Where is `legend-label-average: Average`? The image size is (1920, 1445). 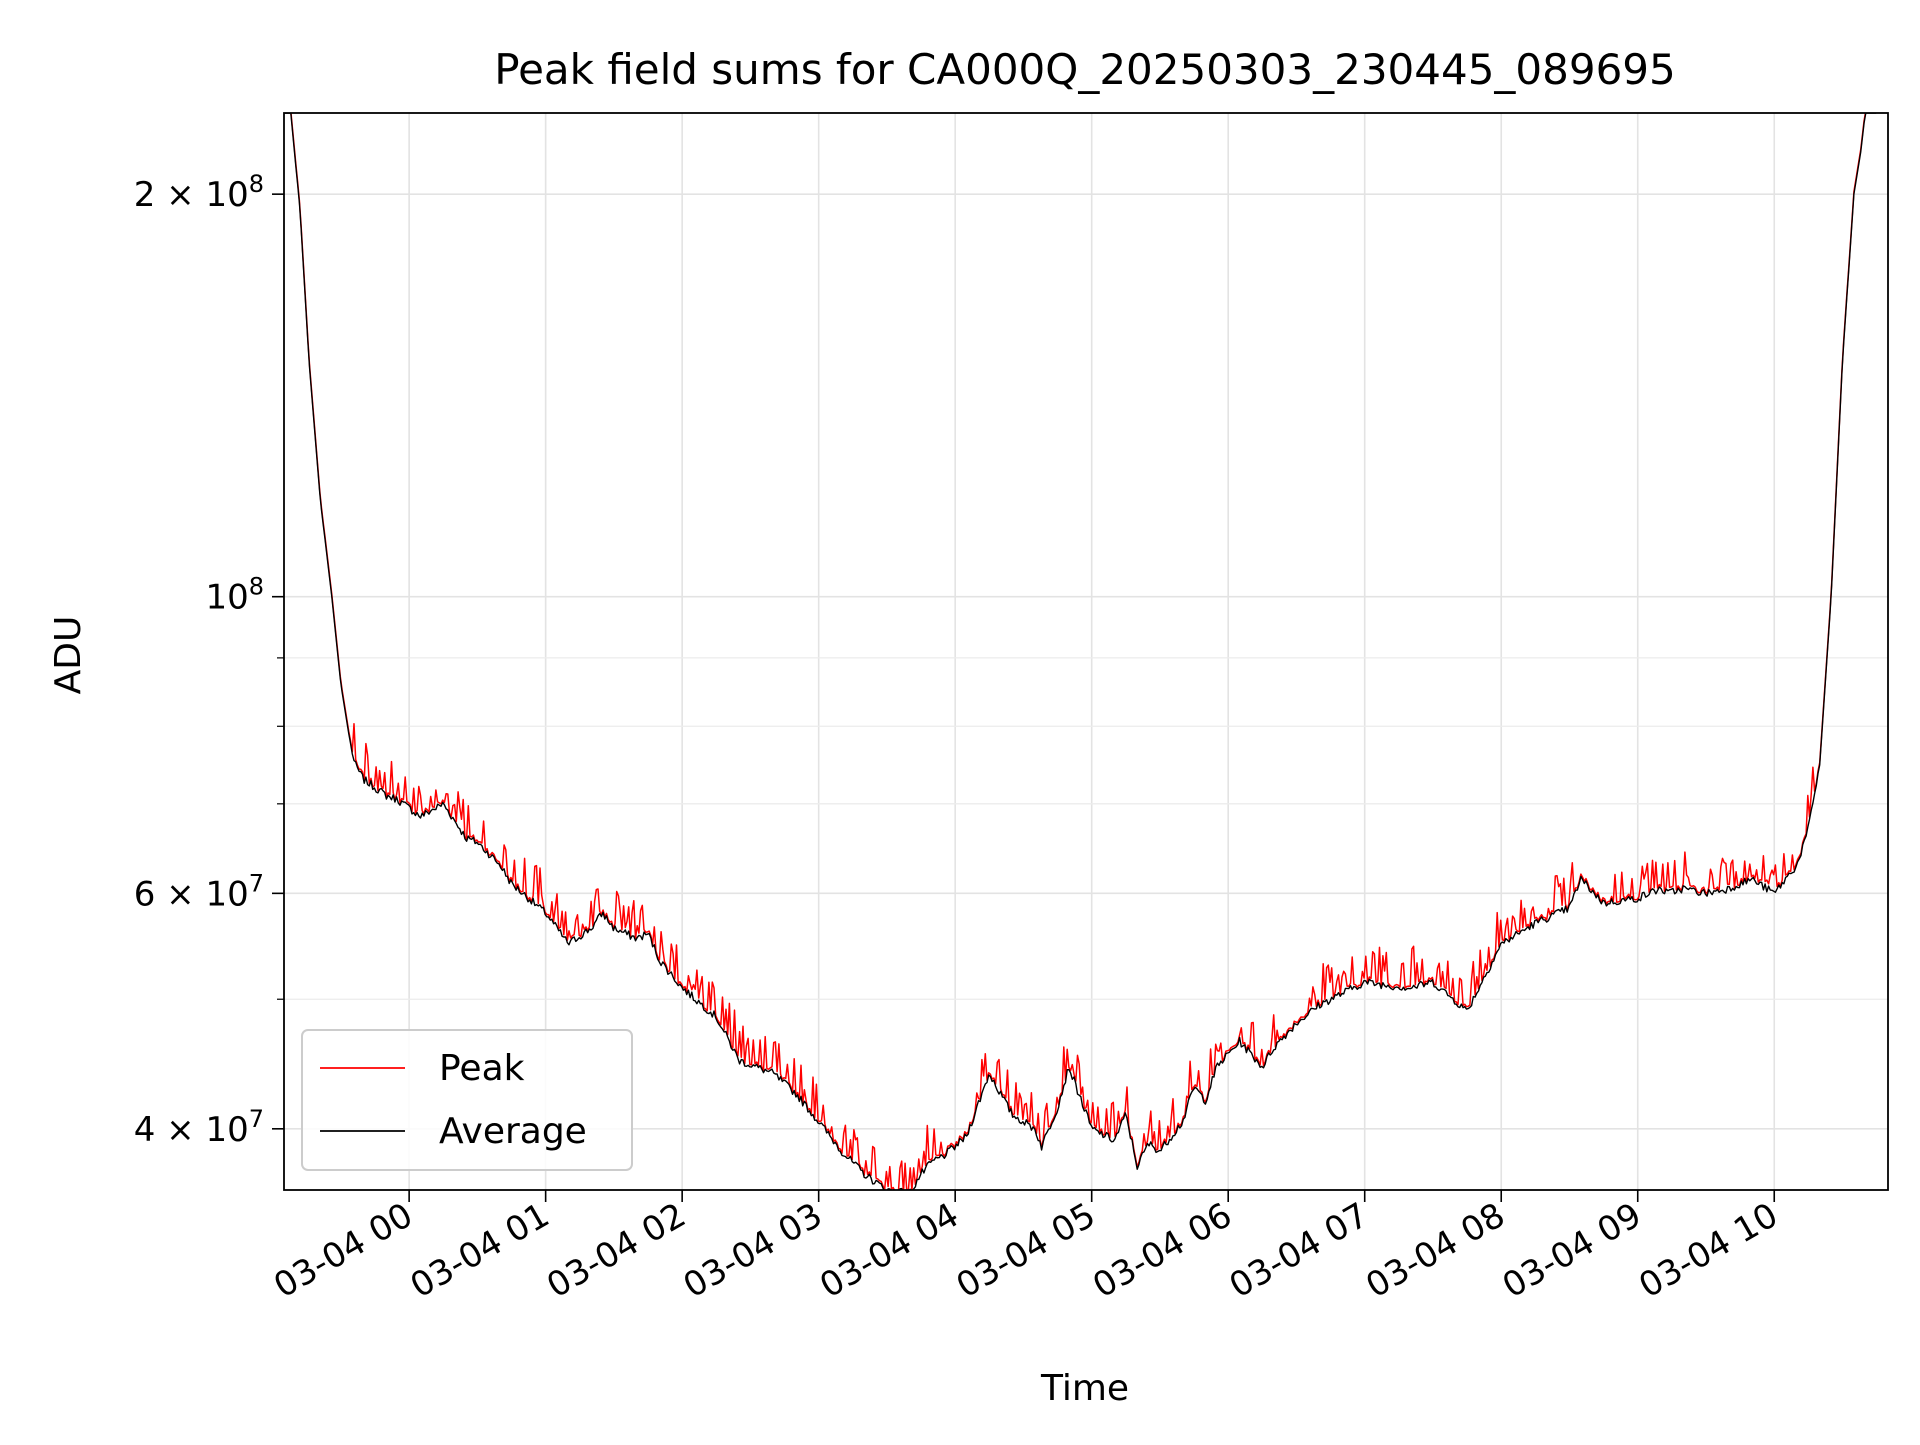
legend-label-average: Average is located at coordinates (513, 1131).